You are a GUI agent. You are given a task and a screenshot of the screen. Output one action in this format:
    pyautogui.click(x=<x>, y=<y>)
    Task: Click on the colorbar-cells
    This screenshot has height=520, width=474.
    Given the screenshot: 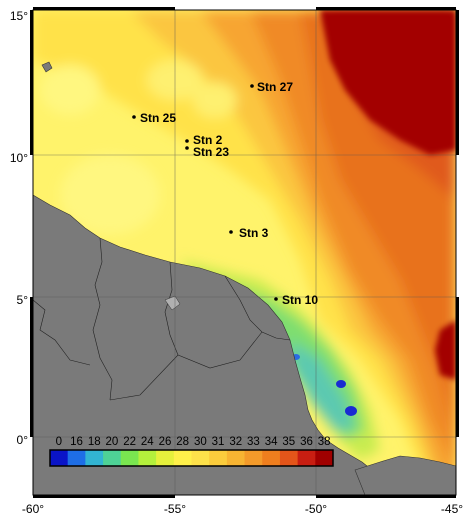 What is the action you would take?
    pyautogui.click(x=192, y=458)
    